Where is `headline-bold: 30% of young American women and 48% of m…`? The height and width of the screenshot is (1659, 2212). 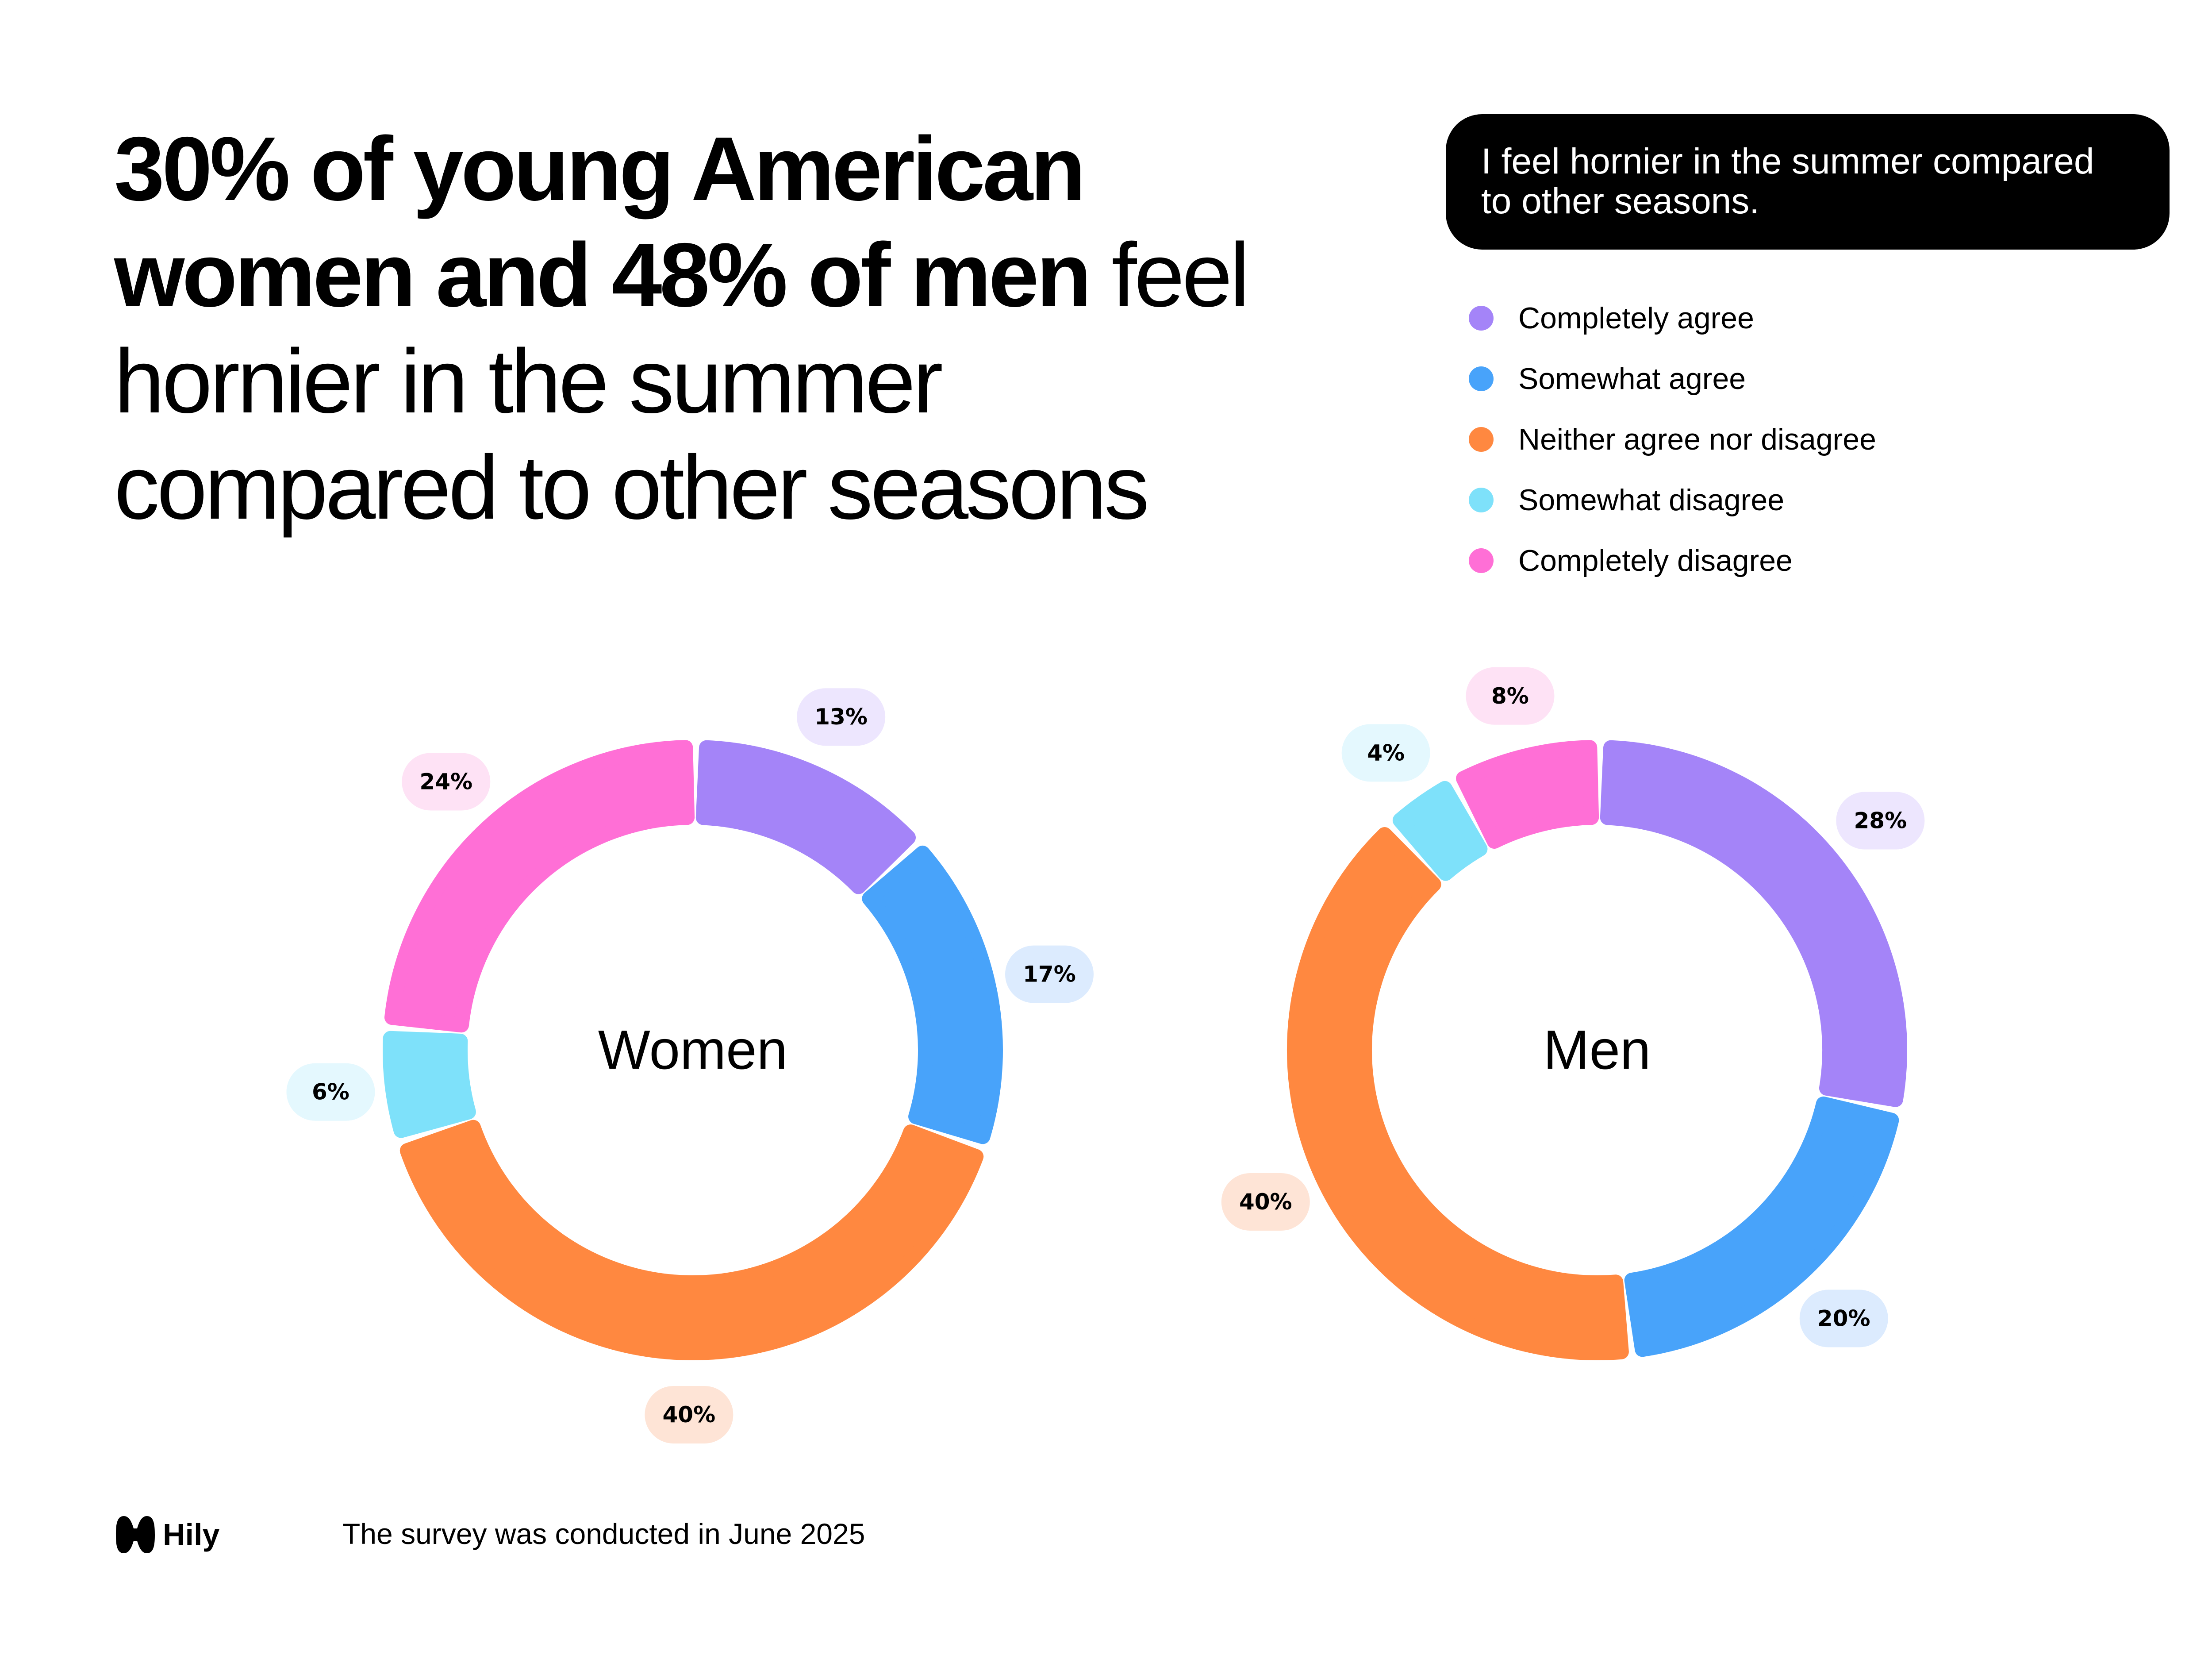
headline-bold: 30% of young American women and 48% of m… is located at coordinates (603, 222).